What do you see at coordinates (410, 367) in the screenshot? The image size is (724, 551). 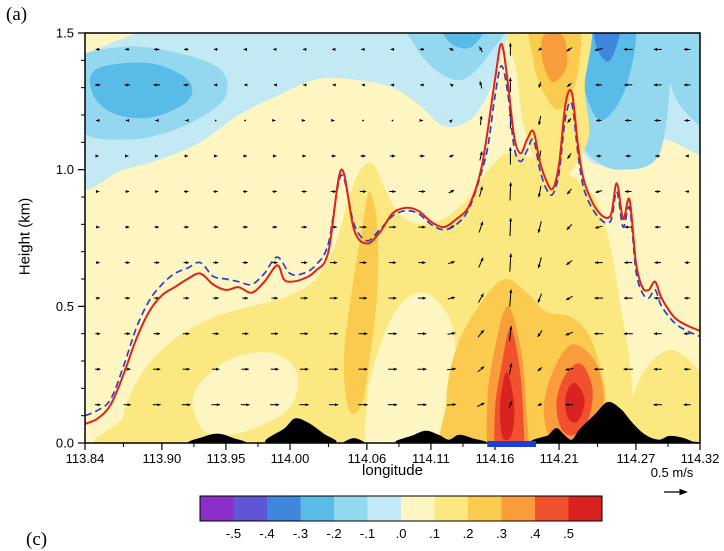 I see `contour-region-pale-patch-mid` at bounding box center [410, 367].